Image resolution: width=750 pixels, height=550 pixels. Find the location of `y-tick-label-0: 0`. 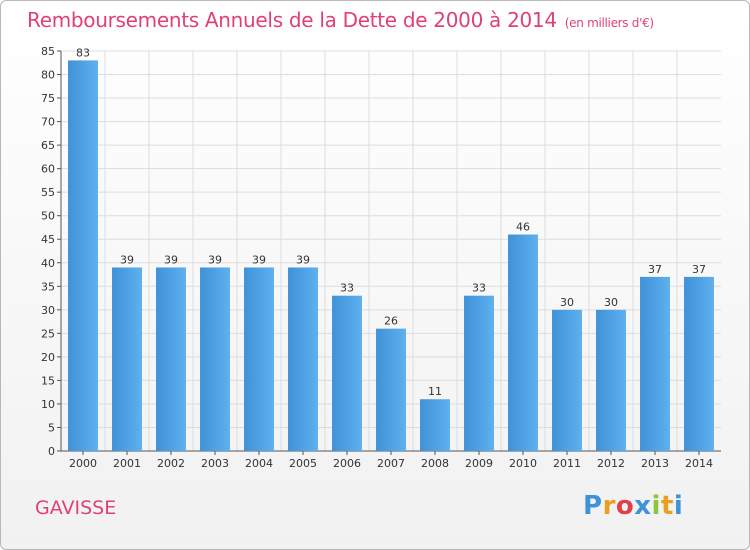

y-tick-label-0: 0 is located at coordinates (51, 451).